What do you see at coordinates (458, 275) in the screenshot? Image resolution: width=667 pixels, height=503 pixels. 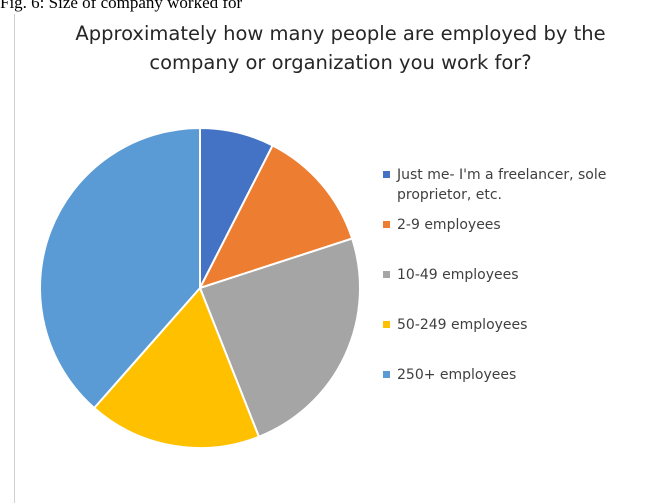 I see `legend-label-3: 10-49 employees` at bounding box center [458, 275].